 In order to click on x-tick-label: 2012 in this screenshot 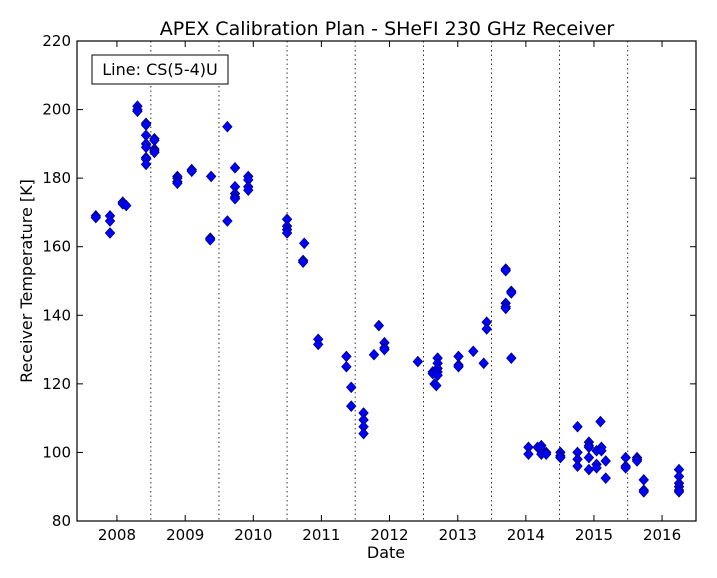, I will do `click(389, 535)`.